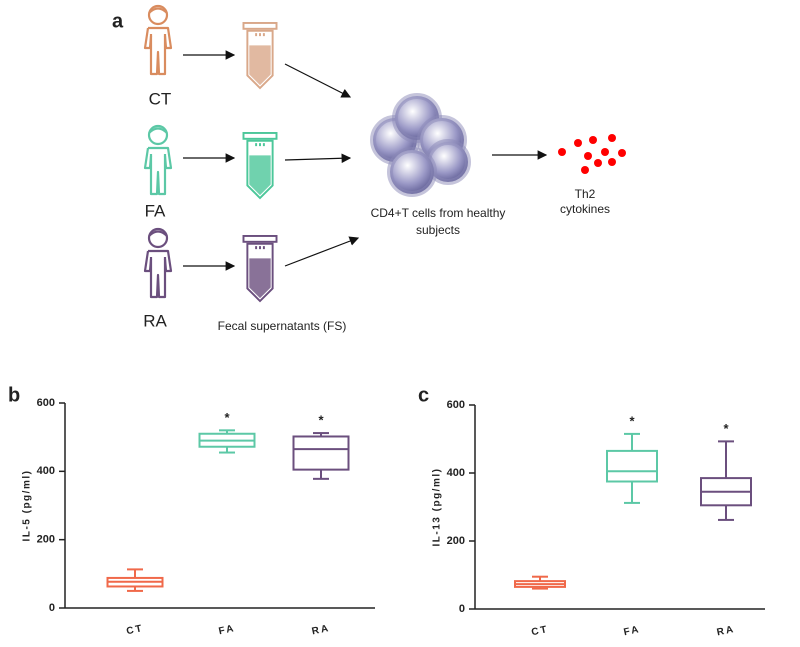 The width and height of the screenshot is (800, 647). What do you see at coordinates (14, 395) in the screenshot?
I see `panel-label: b` at bounding box center [14, 395].